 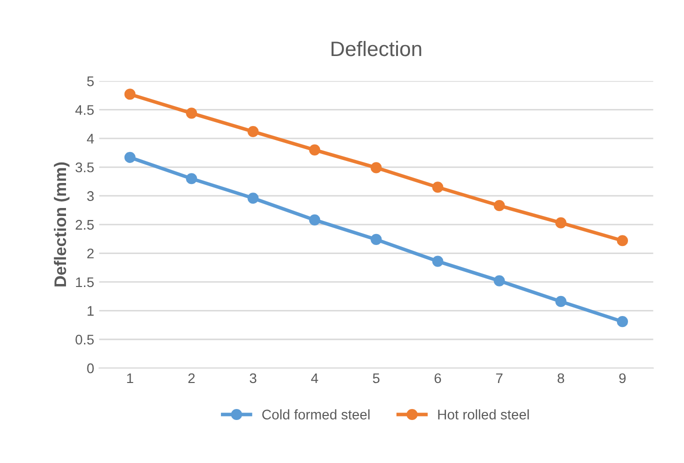 I want to click on x-tick-label: 4, so click(x=314, y=378).